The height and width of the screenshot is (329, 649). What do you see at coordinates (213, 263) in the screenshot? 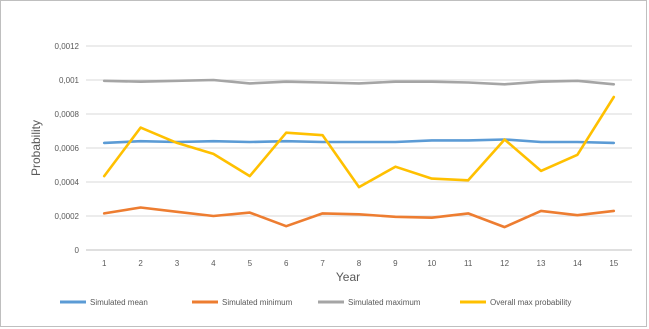
I see `x-tick-label: 4` at bounding box center [213, 263].